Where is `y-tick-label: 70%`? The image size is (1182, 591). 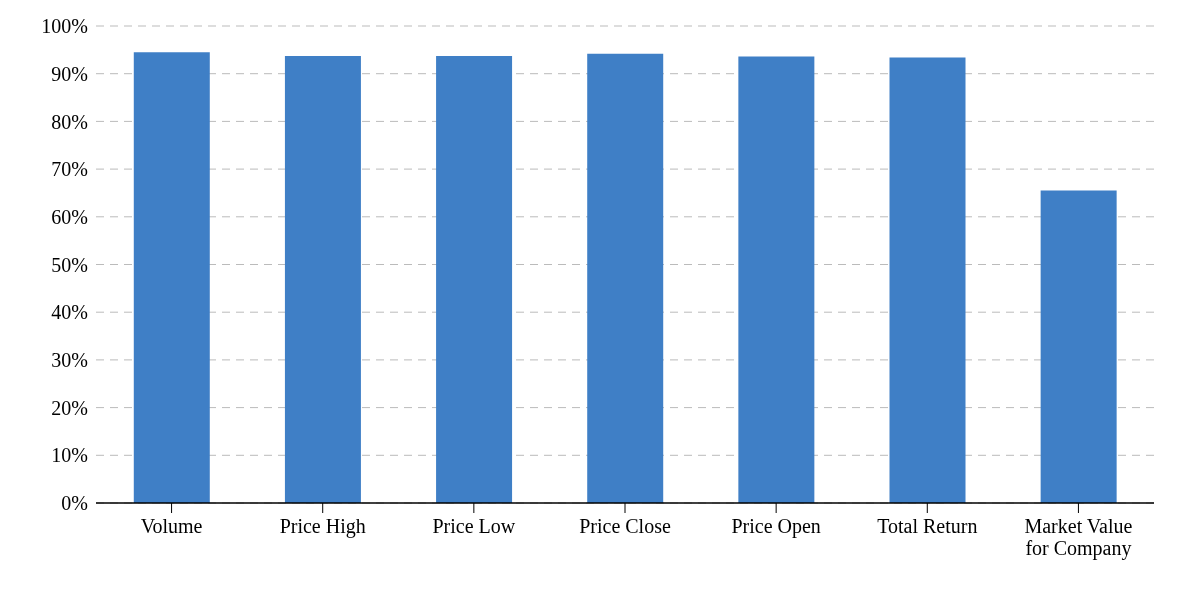
y-tick-label: 70% is located at coordinates (69, 169).